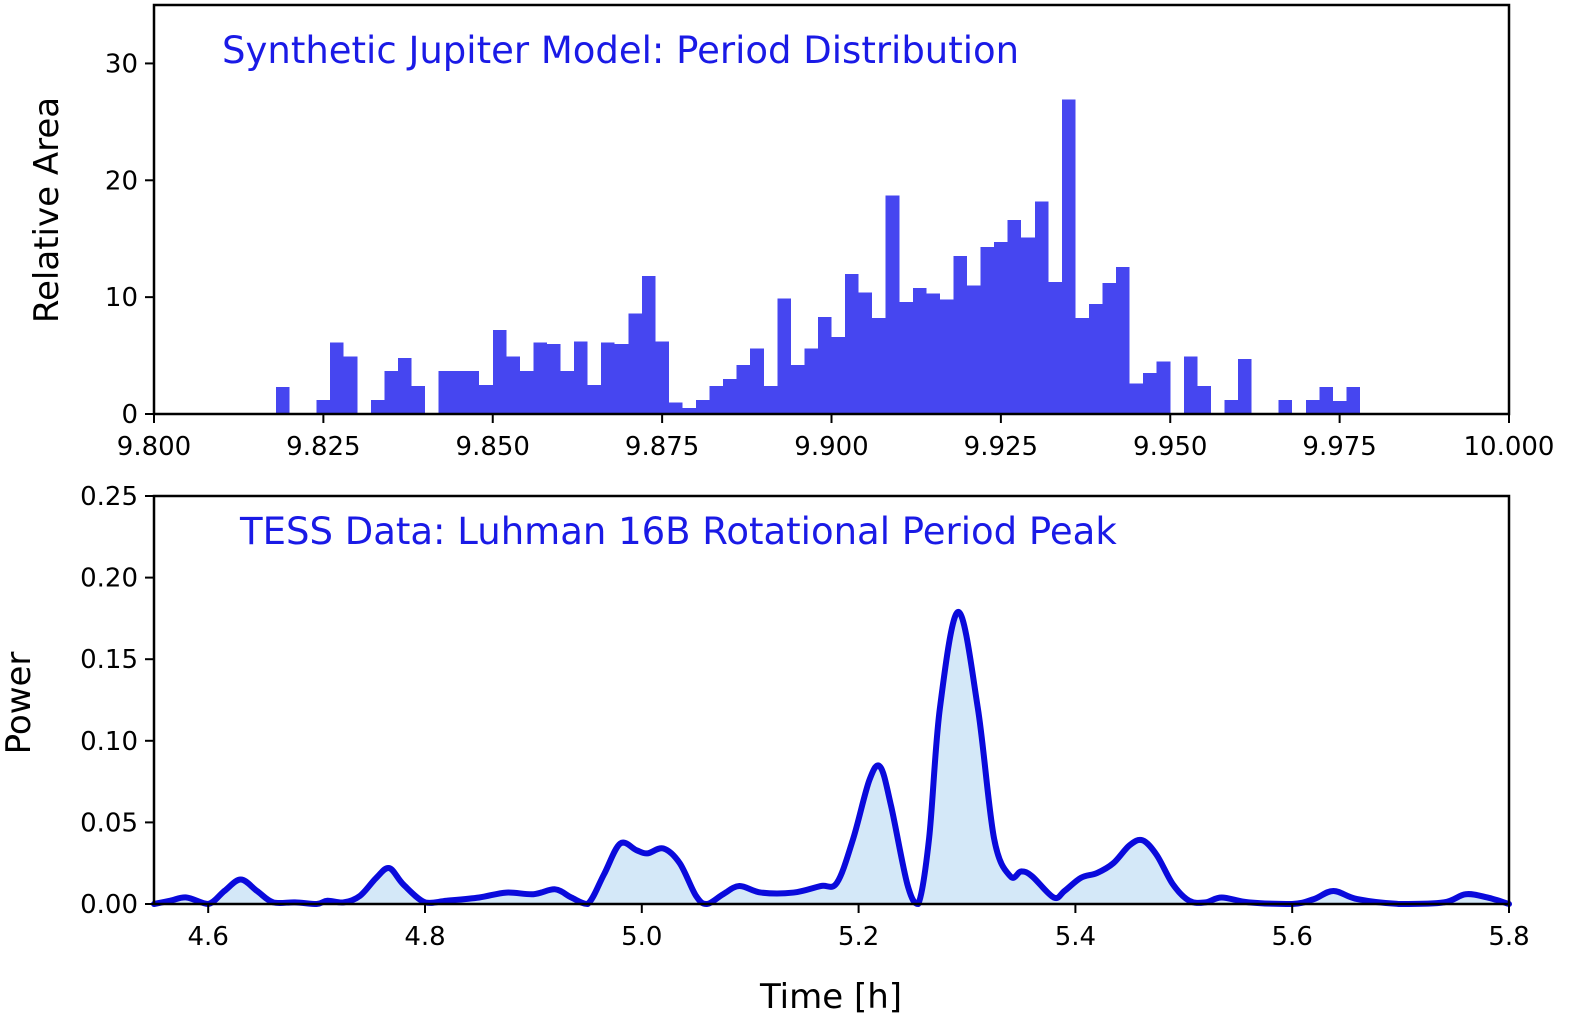 This screenshot has width=1570, height=1020. What do you see at coordinates (121, 181) in the screenshot?
I see `histogram-y-tick-label: 20` at bounding box center [121, 181].